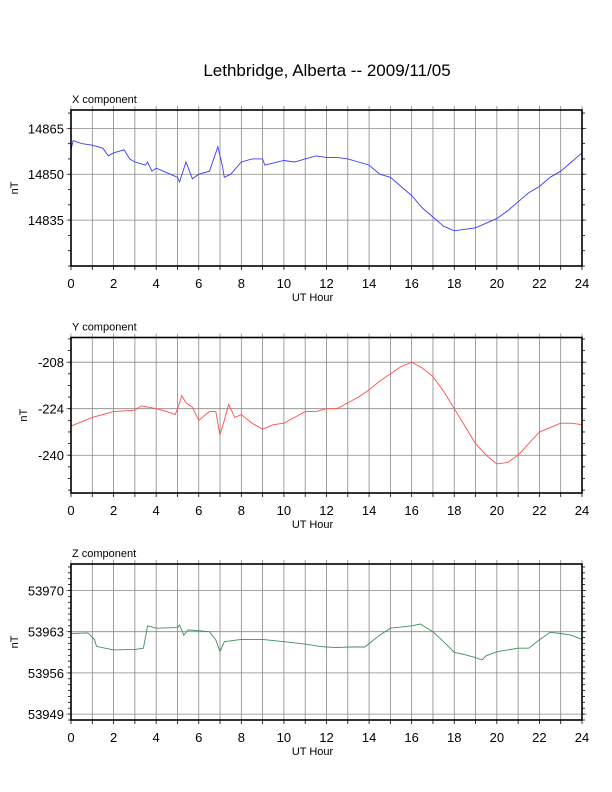 This screenshot has height=792, width=612. Describe the element at coordinates (46, 632) in the screenshot. I see `y-tick-label: 53963` at that location.